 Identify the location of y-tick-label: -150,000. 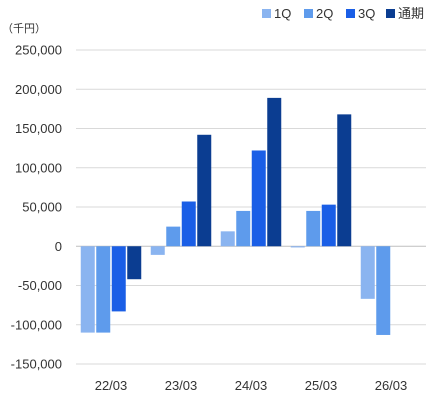
(36, 364).